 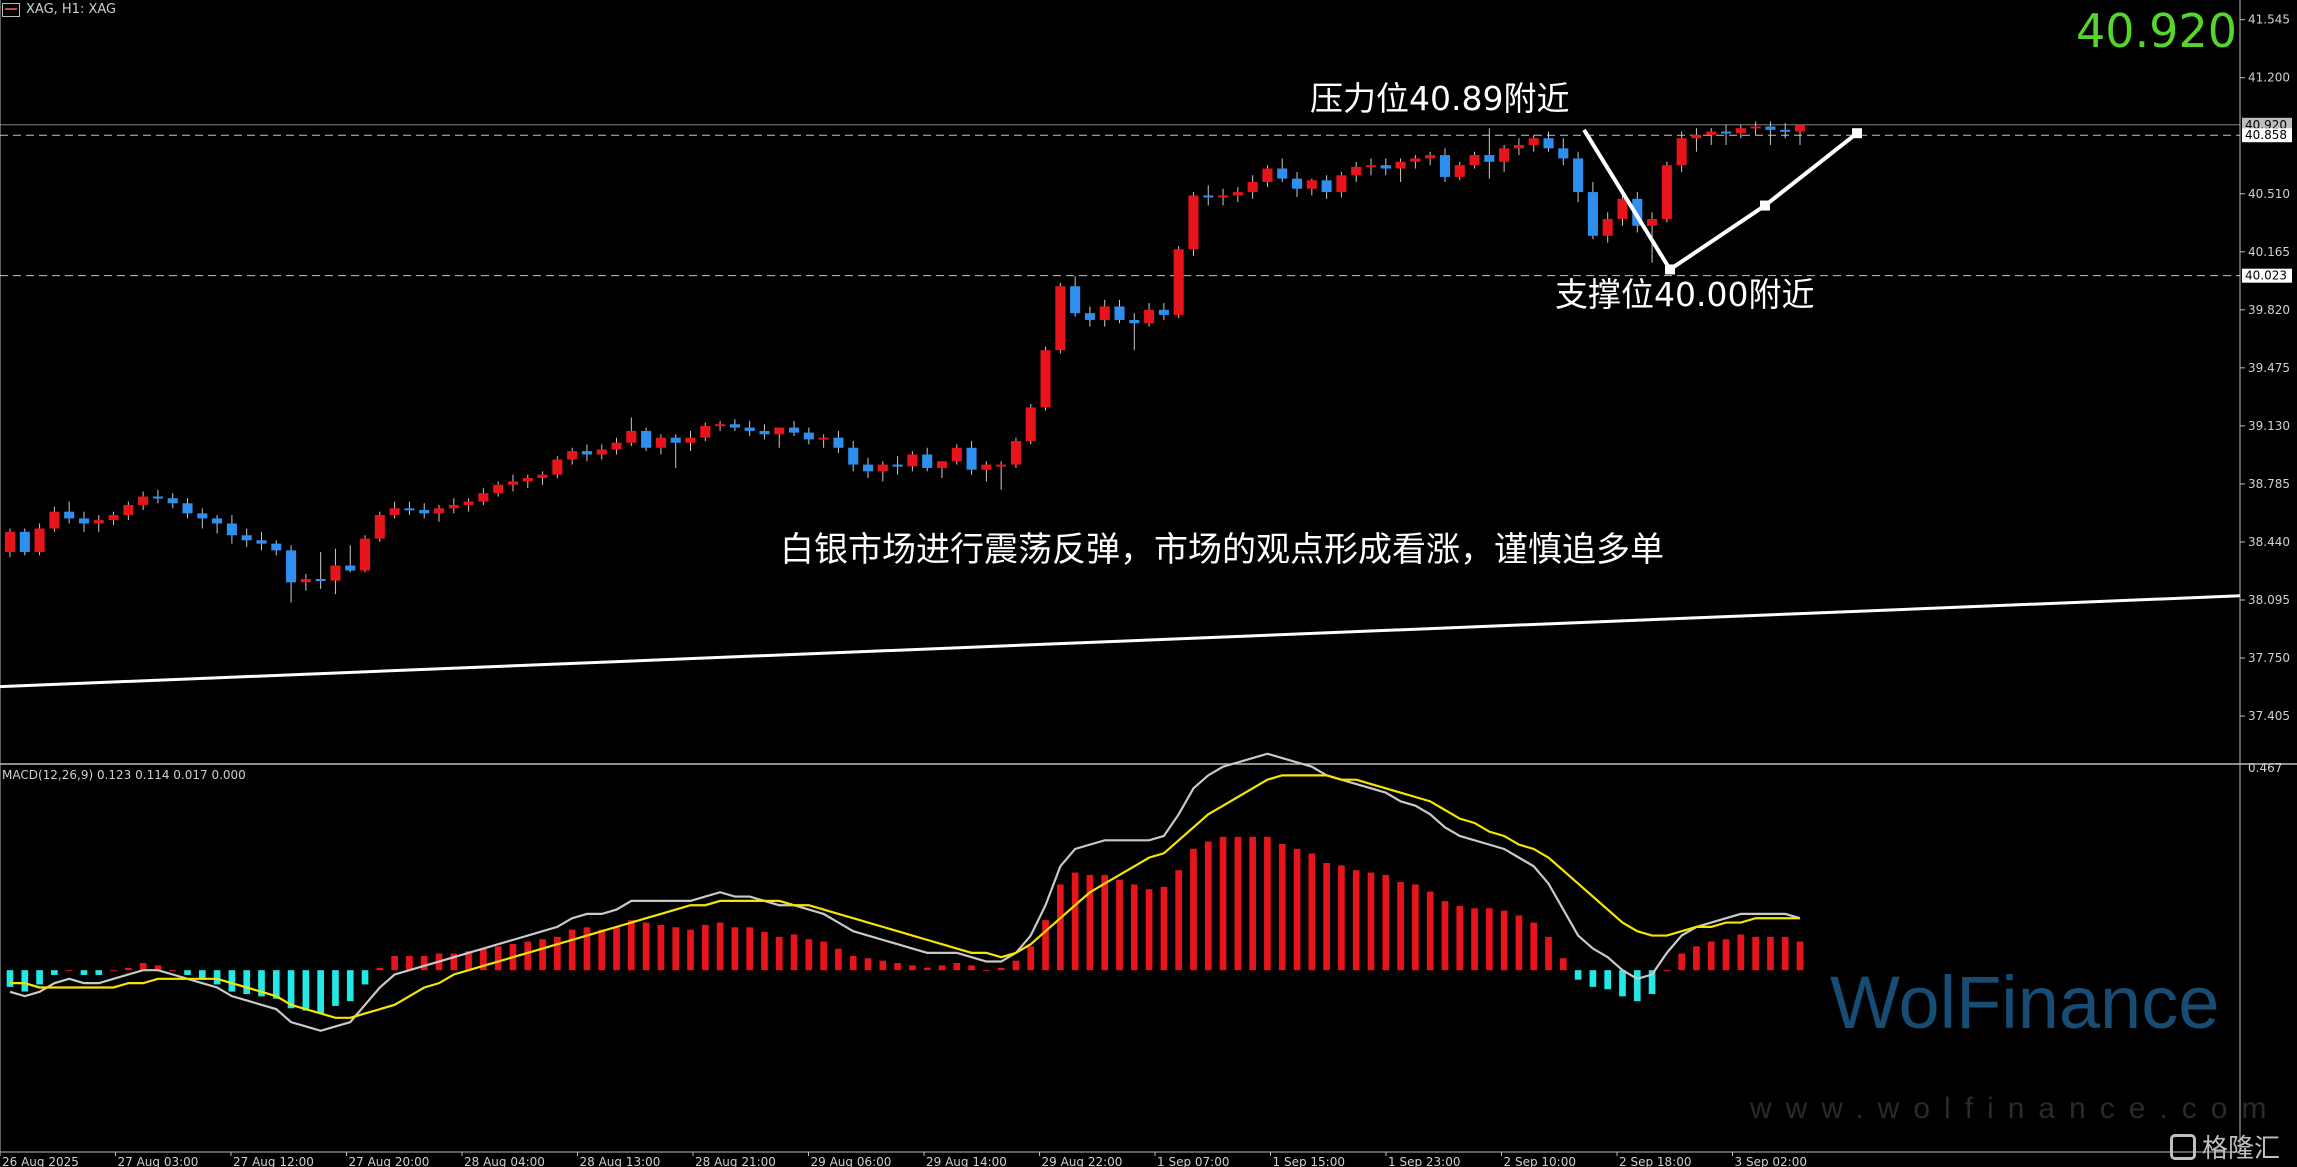 What do you see at coordinates (59, 9) in the screenshot?
I see `chart-header: XAG, H1: XAG` at bounding box center [59, 9].